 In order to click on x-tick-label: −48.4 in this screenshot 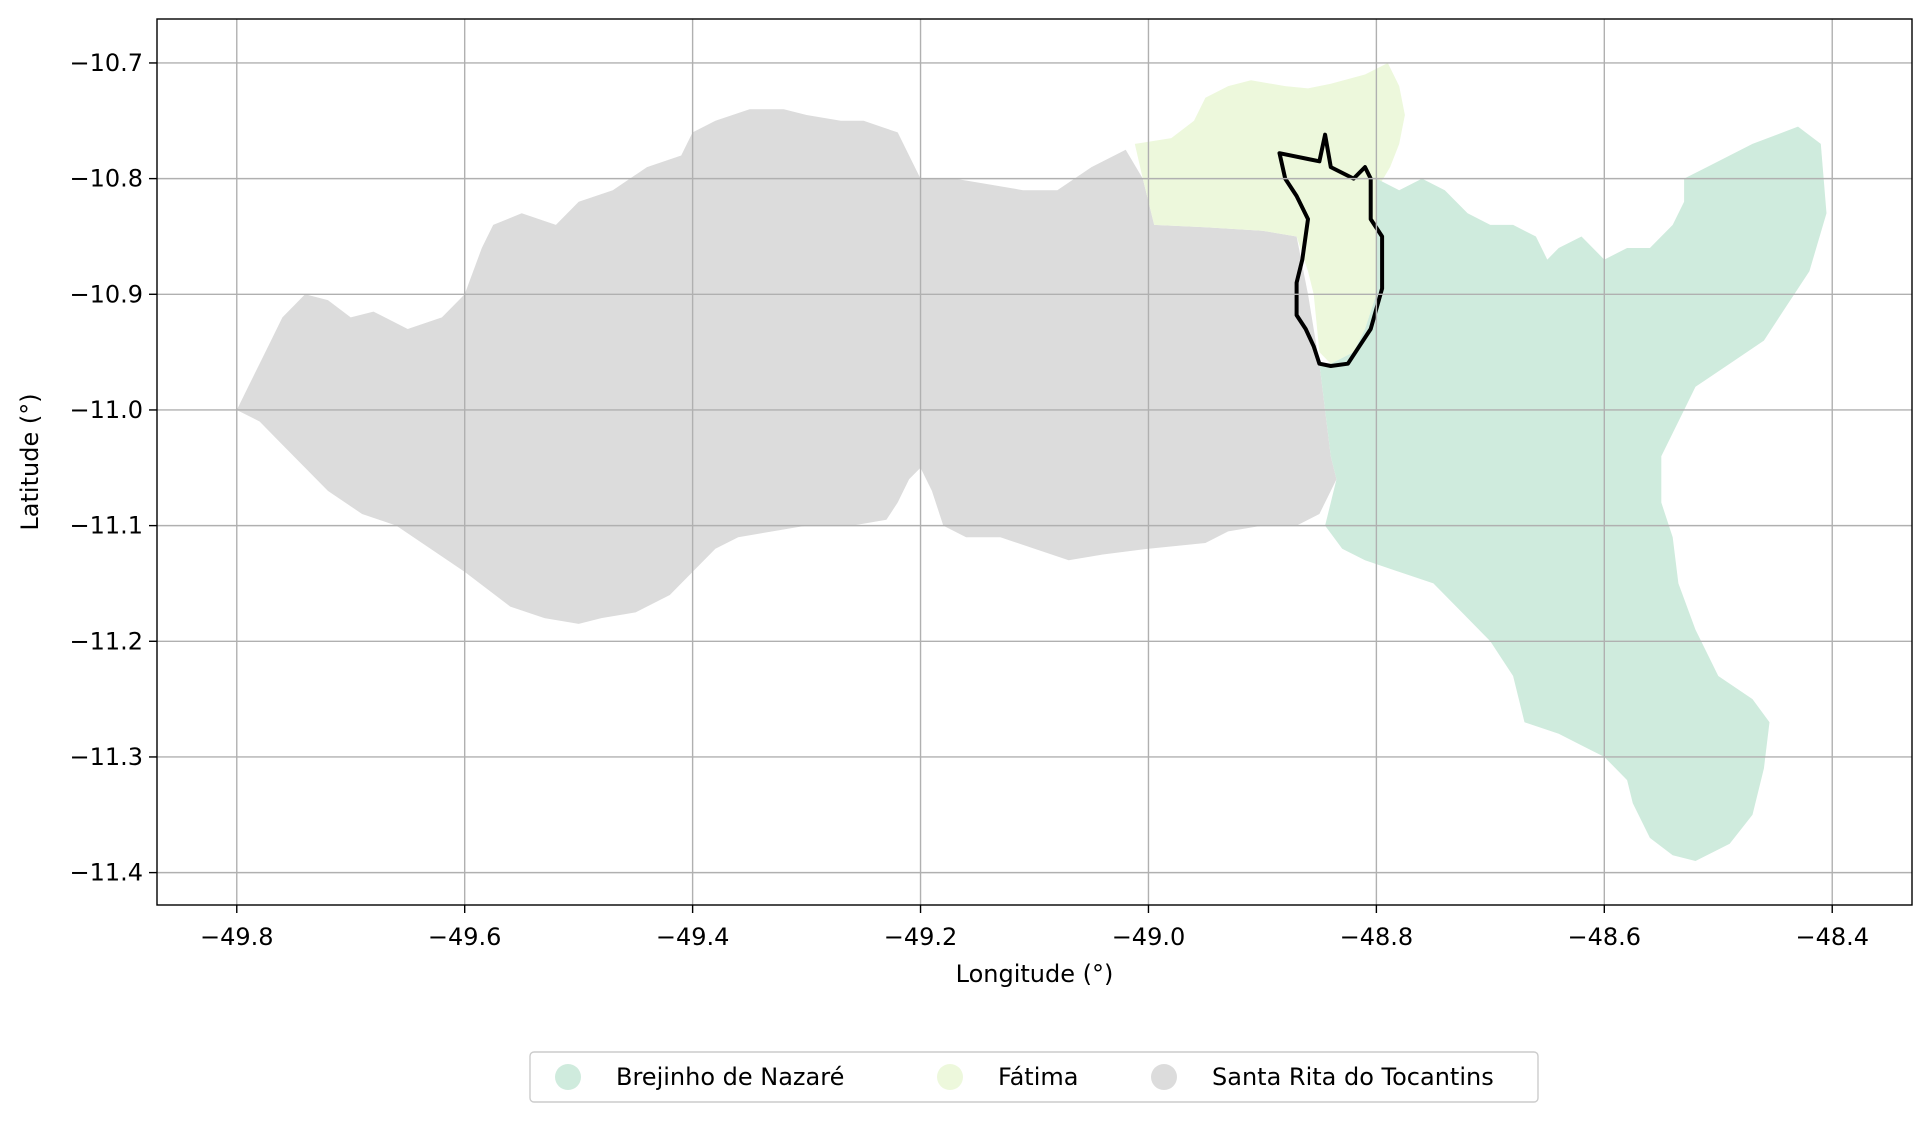, I will do `click(1832, 937)`.